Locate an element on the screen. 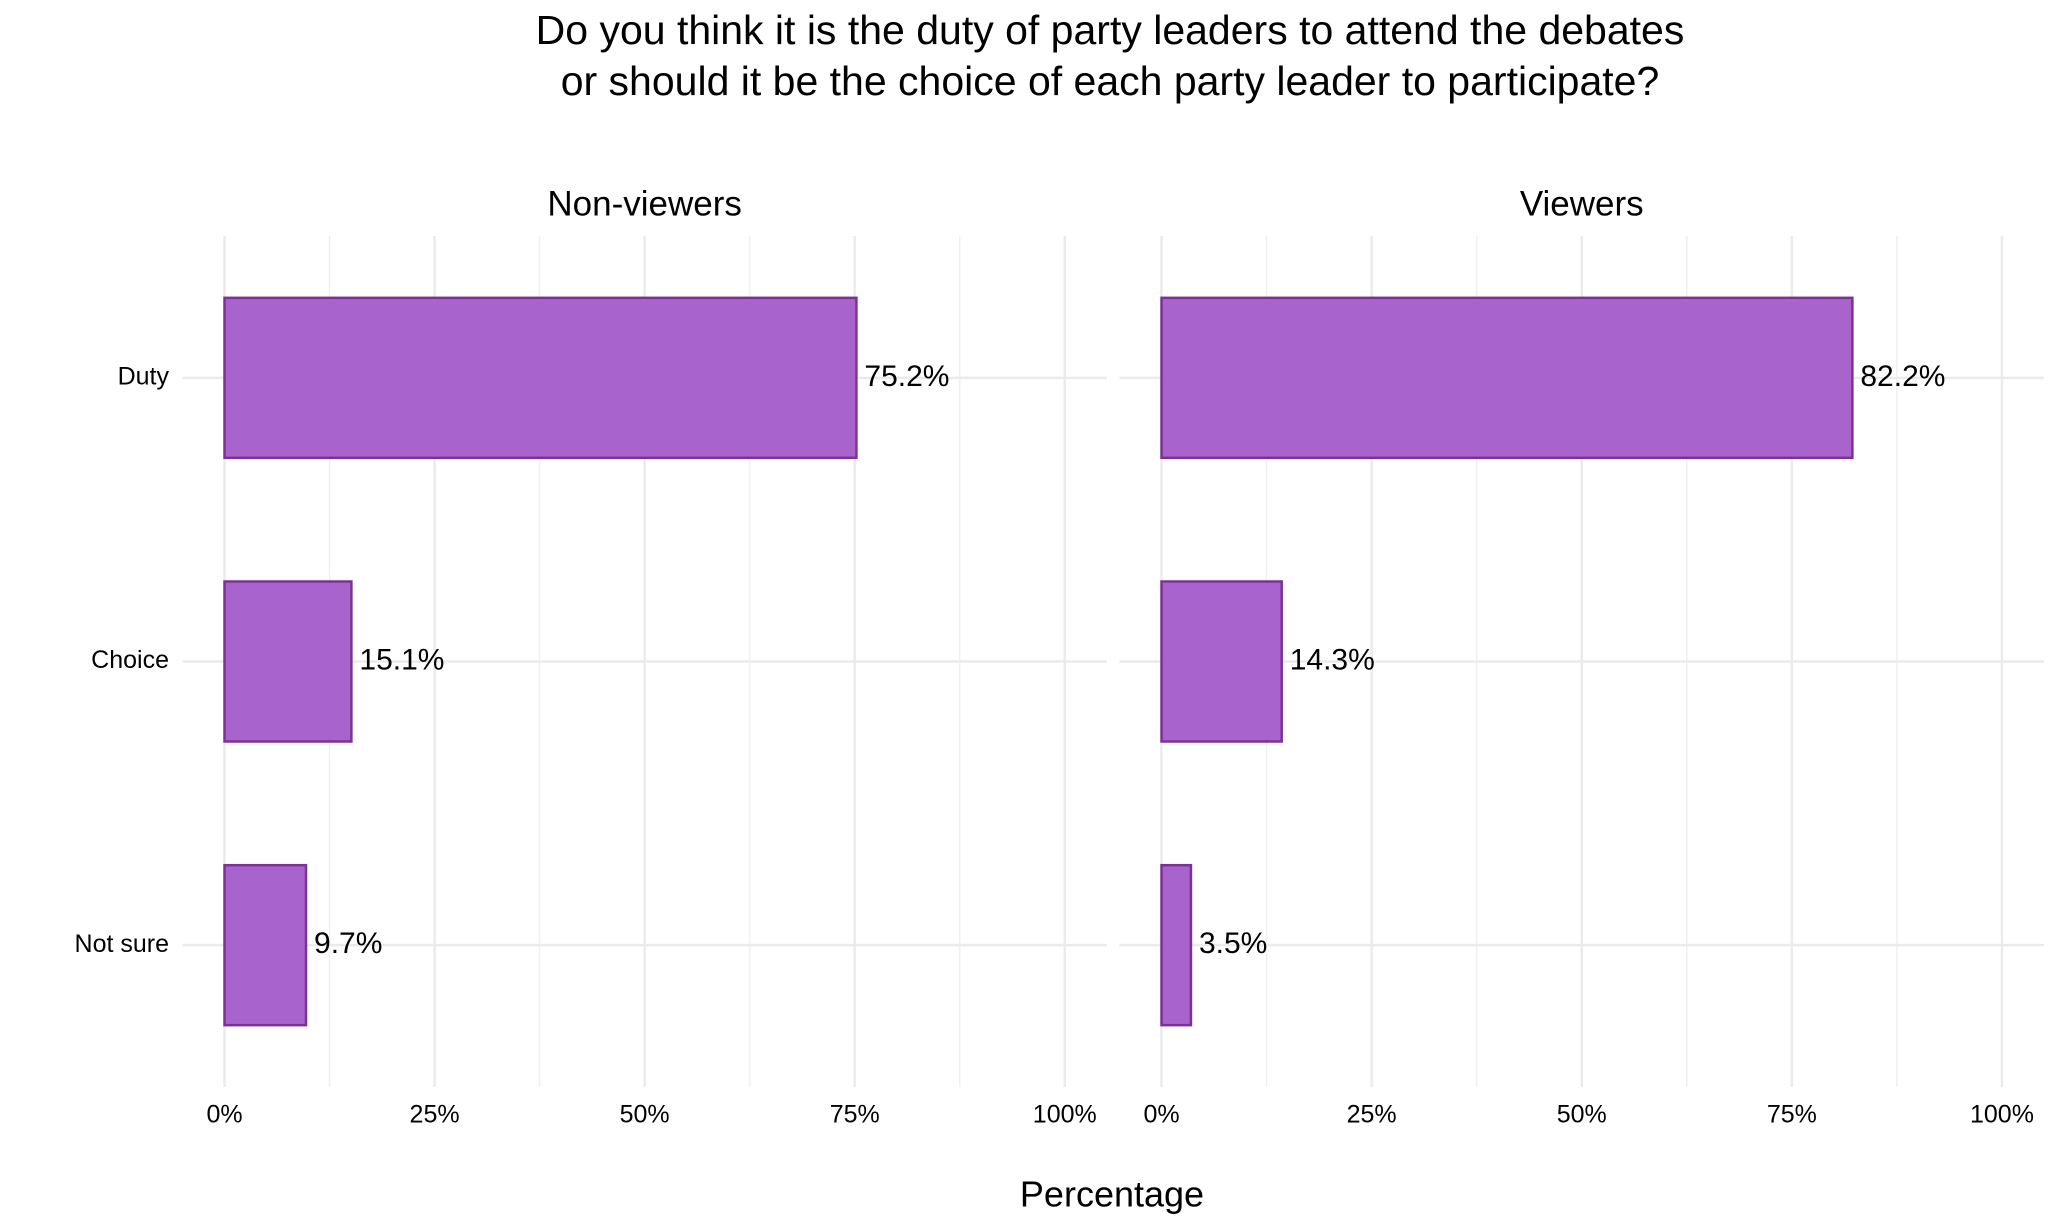 The width and height of the screenshot is (2048, 1229). y-tick-label: Choice is located at coordinates (130, 660).